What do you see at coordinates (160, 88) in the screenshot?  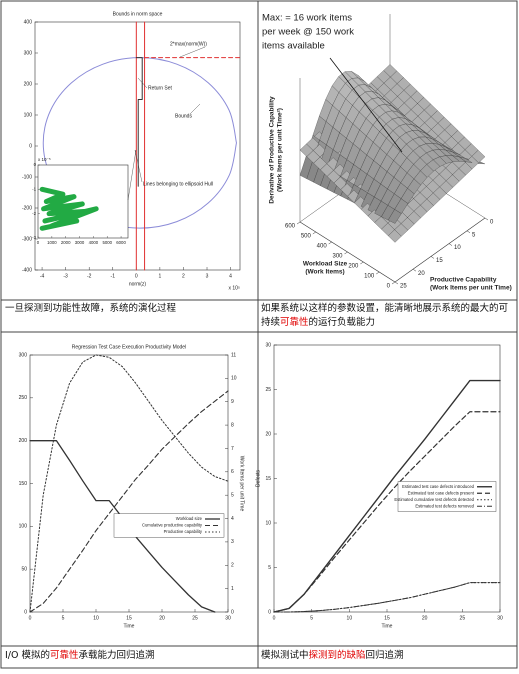 I see `annotation: Return Set` at bounding box center [160, 88].